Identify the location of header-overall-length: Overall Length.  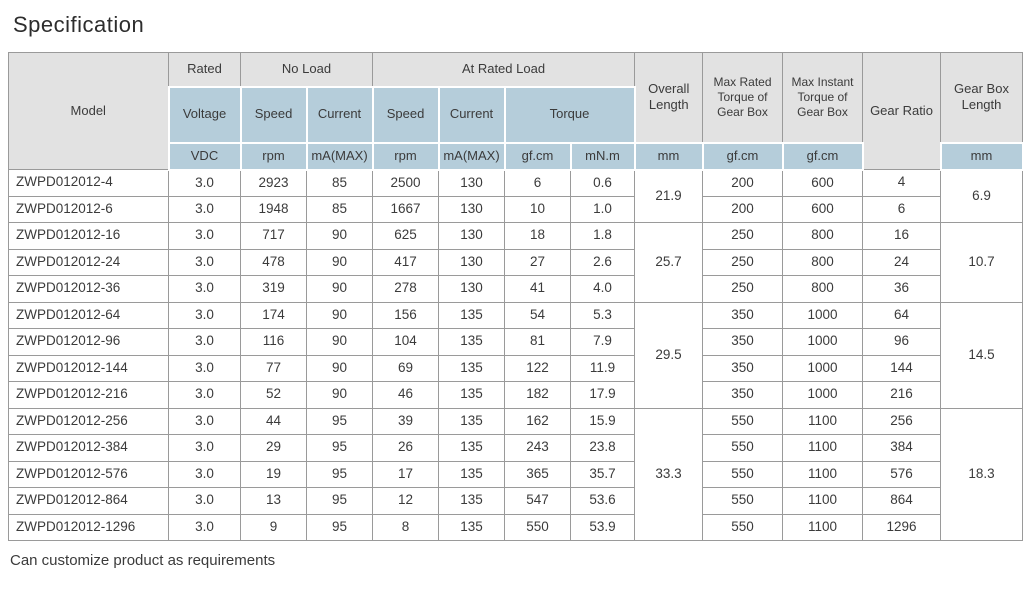
(668, 97).